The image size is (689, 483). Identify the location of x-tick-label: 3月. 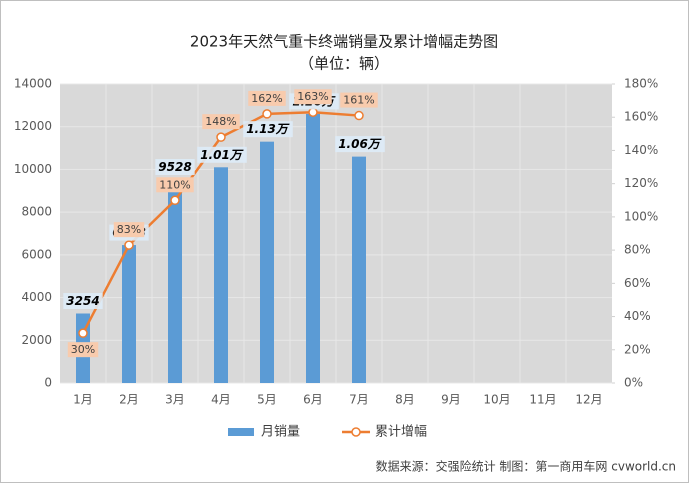
(175, 400).